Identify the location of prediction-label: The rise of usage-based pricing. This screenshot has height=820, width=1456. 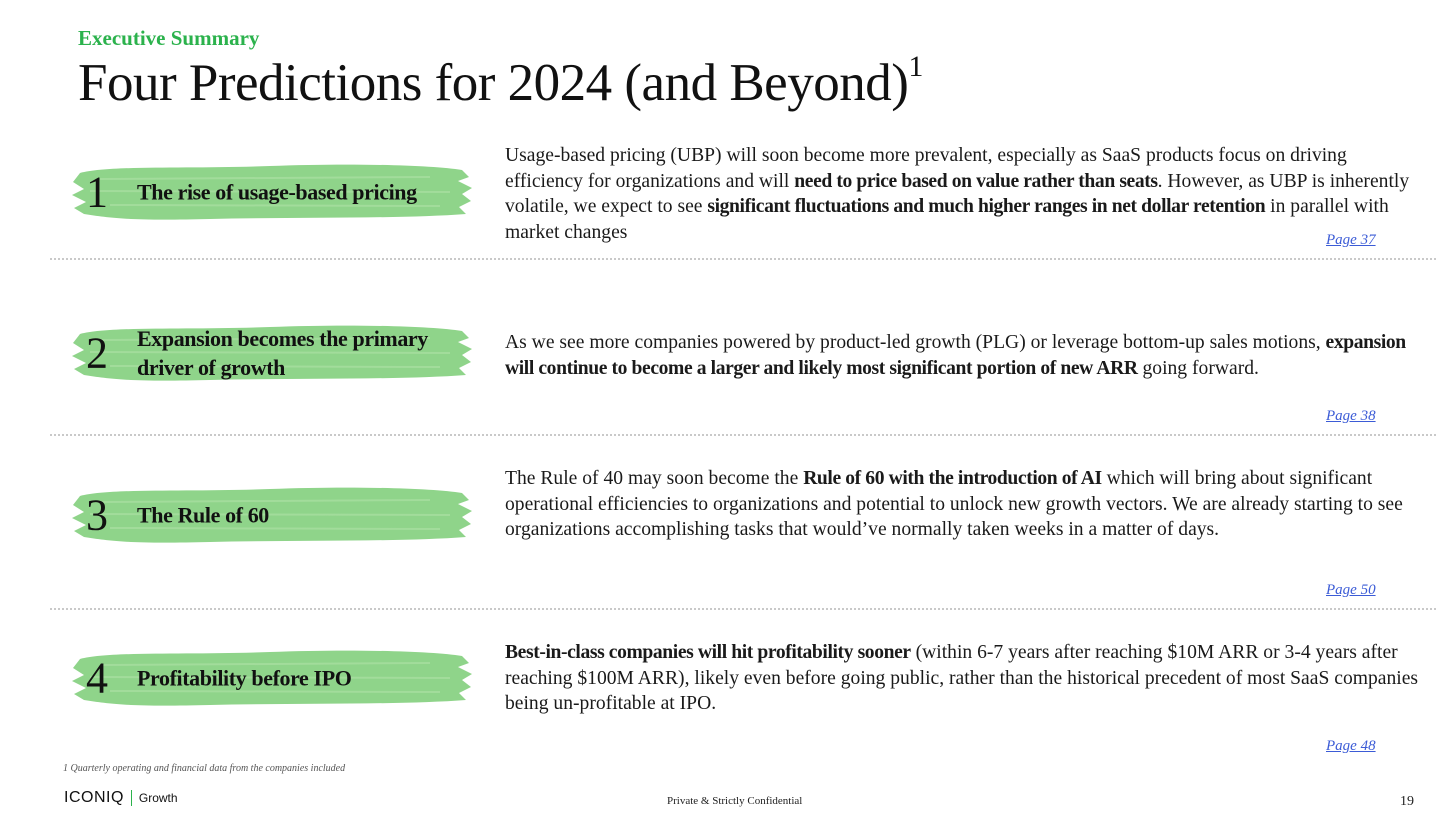
(277, 192).